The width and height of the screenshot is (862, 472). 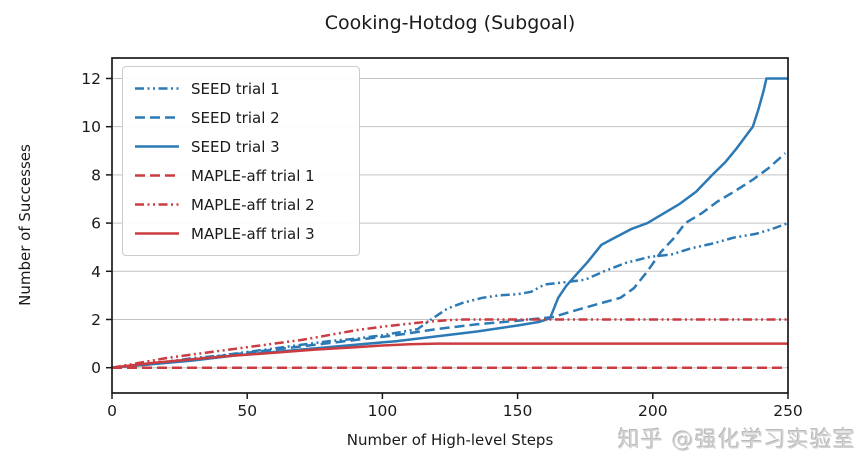 I want to click on legend-item-seed-trial-1: SEED trial 1, so click(x=241, y=88).